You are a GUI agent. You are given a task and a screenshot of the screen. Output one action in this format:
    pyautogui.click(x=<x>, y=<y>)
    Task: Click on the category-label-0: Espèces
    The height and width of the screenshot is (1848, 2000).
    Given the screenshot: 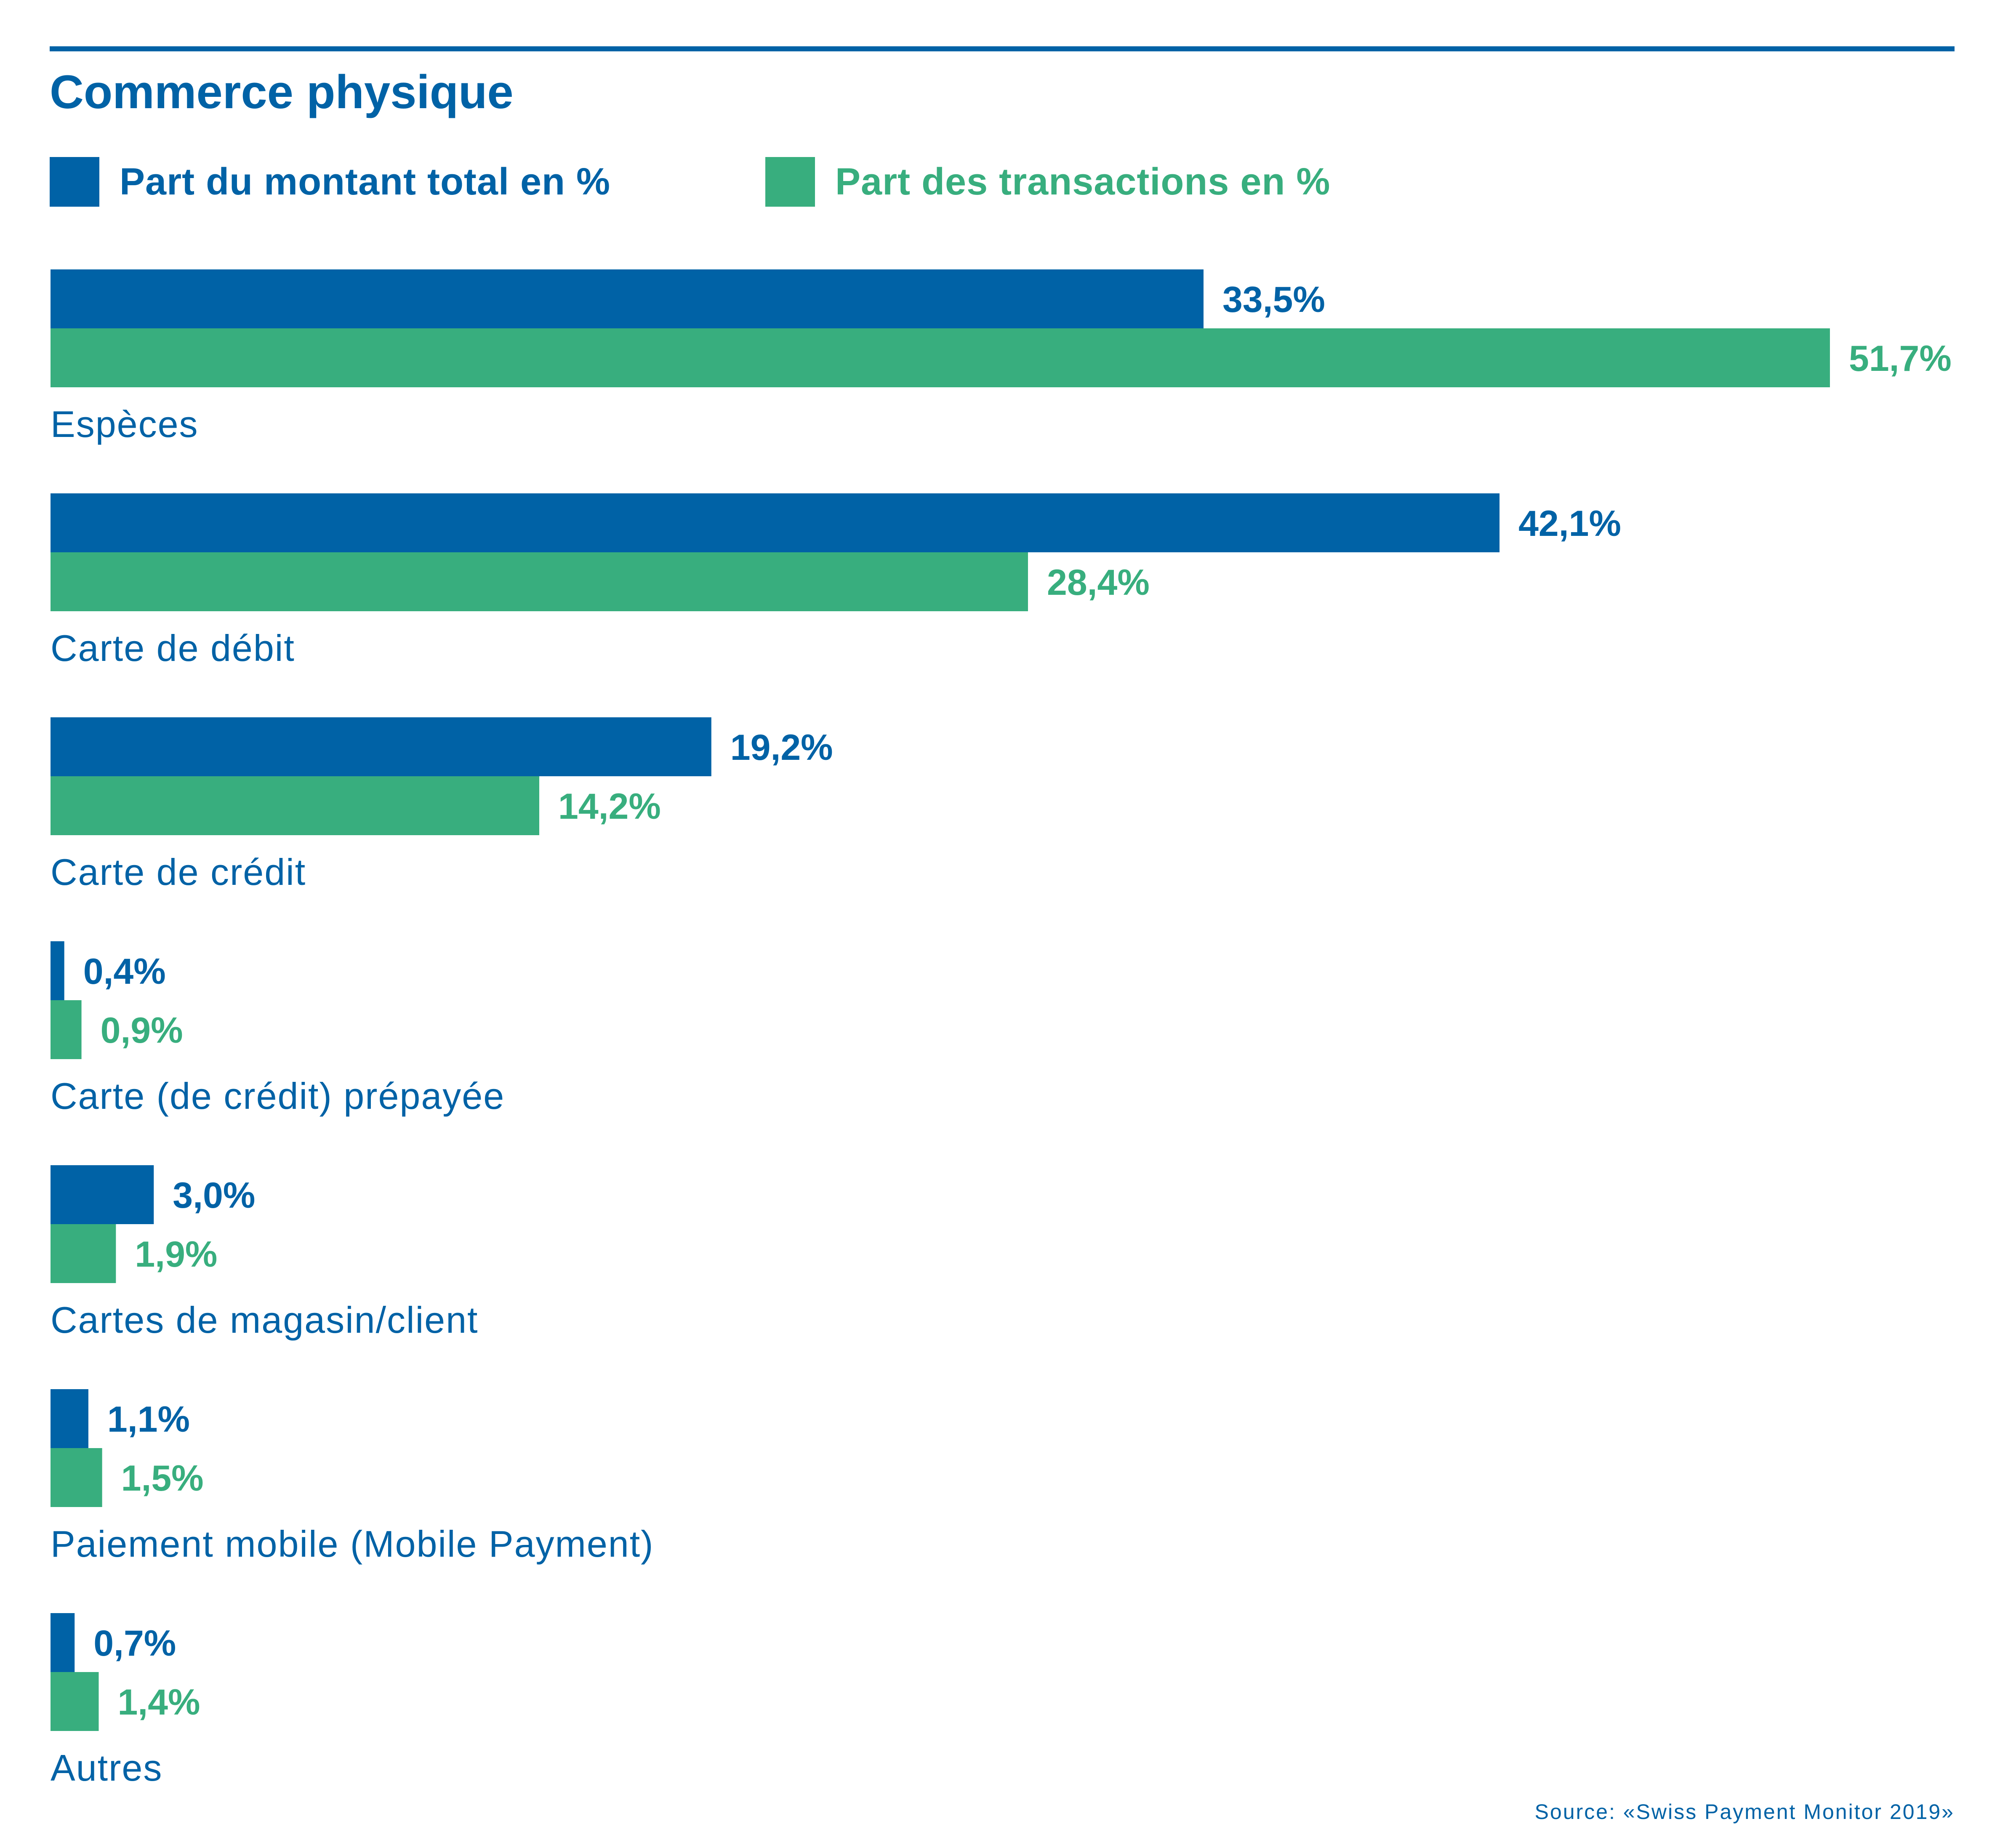 What is the action you would take?
    pyautogui.click(x=125, y=424)
    